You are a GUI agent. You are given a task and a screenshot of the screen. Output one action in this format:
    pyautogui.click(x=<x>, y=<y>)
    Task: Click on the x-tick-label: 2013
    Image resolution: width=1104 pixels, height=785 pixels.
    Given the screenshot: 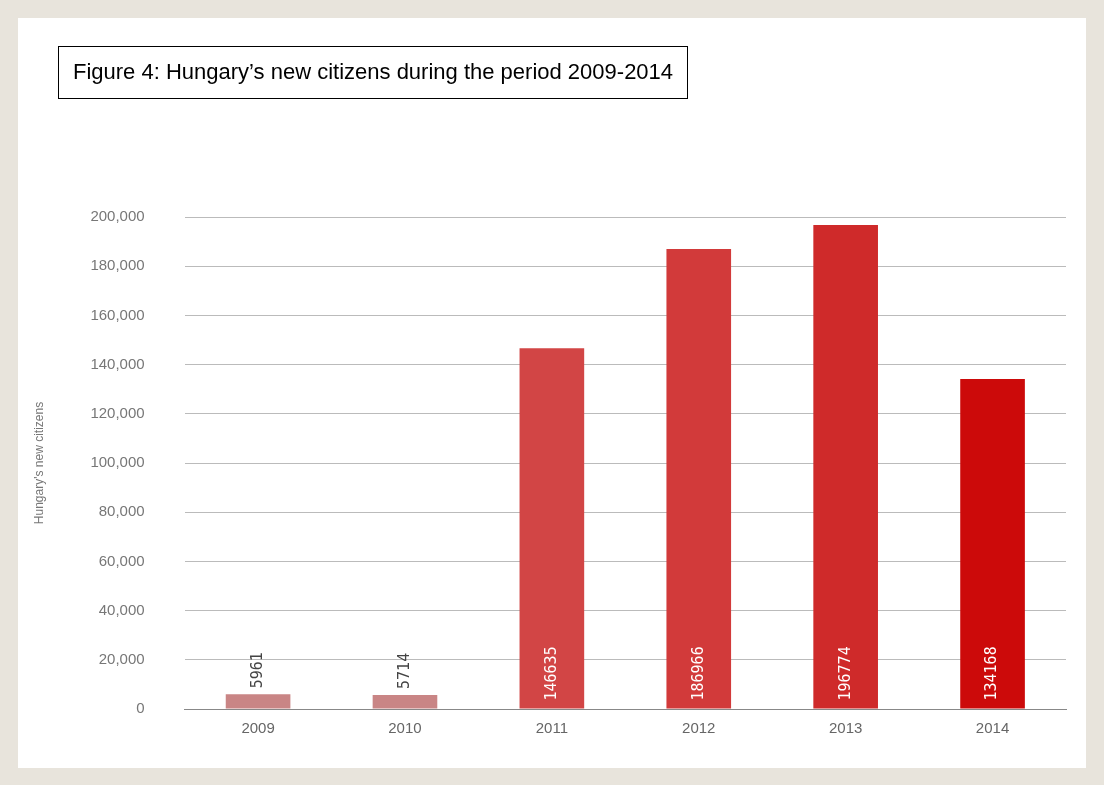 What is the action you would take?
    pyautogui.click(x=845, y=728)
    